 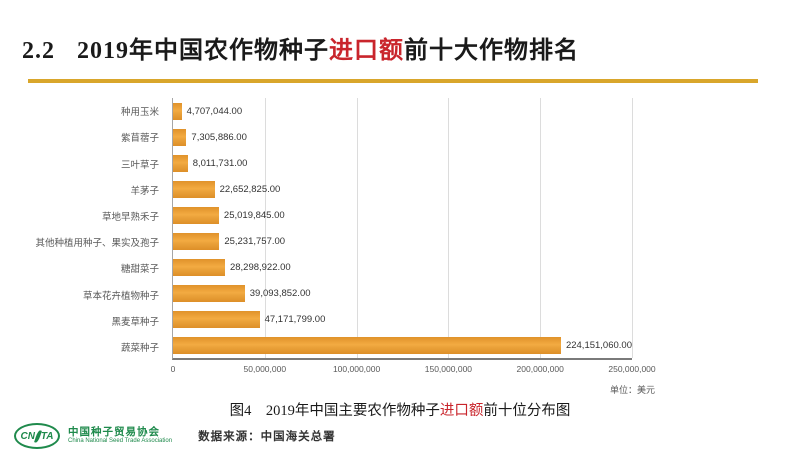 What do you see at coordinates (130, 217) in the screenshot?
I see `category-label: 草地早熟禾子` at bounding box center [130, 217].